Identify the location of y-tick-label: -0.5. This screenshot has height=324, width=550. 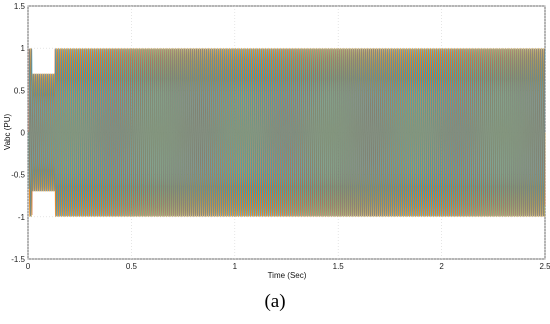
(18, 175).